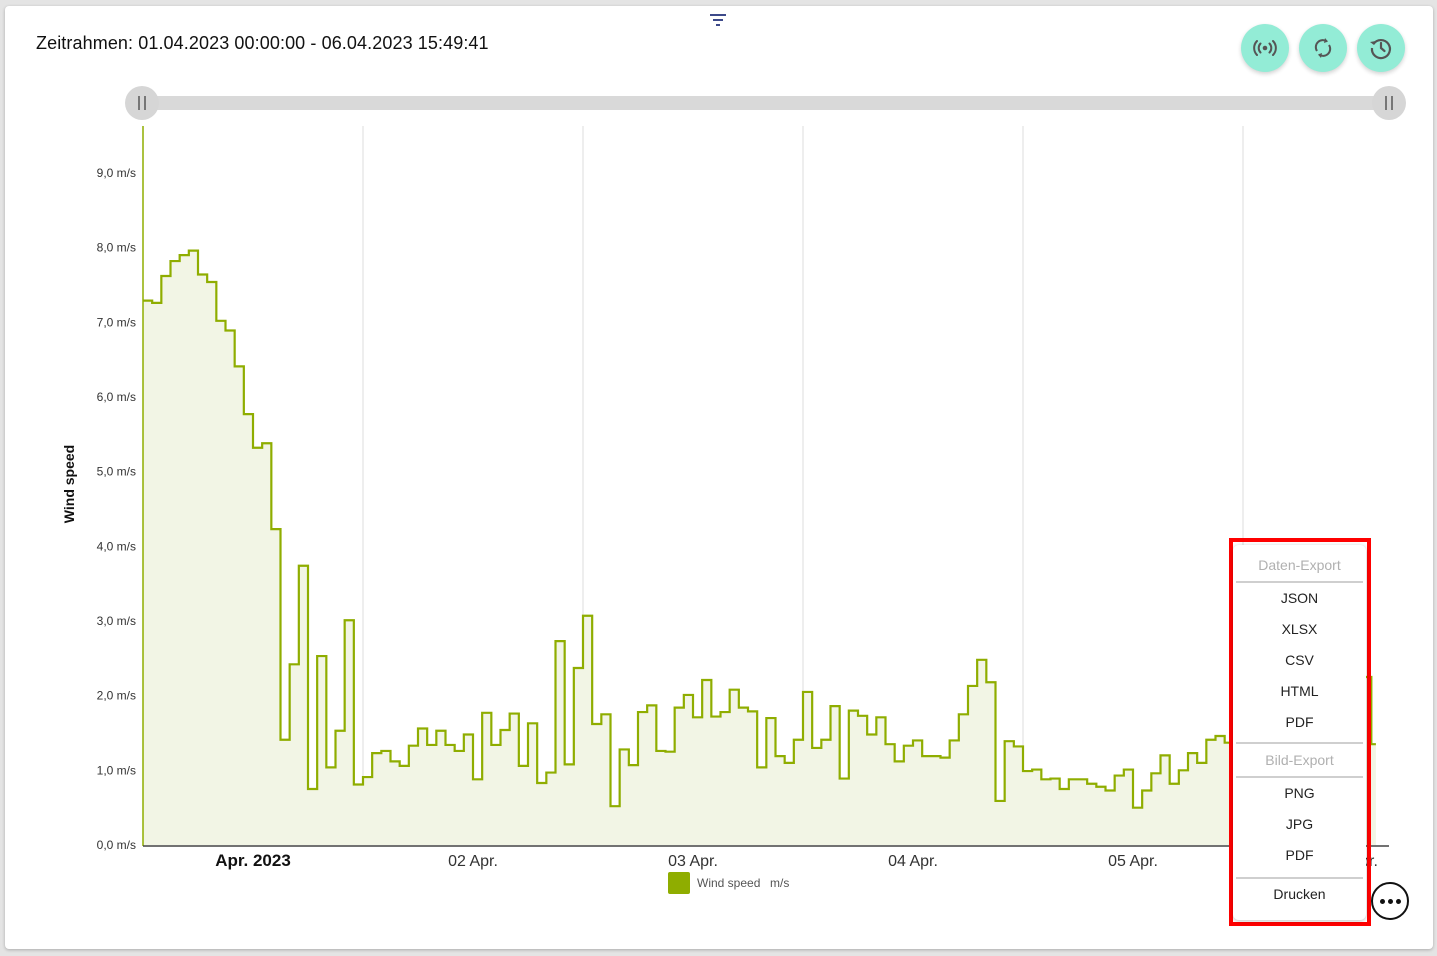 This screenshot has width=1437, height=956. What do you see at coordinates (69, 484) in the screenshot?
I see `y-axis-title: Wind speed` at bounding box center [69, 484].